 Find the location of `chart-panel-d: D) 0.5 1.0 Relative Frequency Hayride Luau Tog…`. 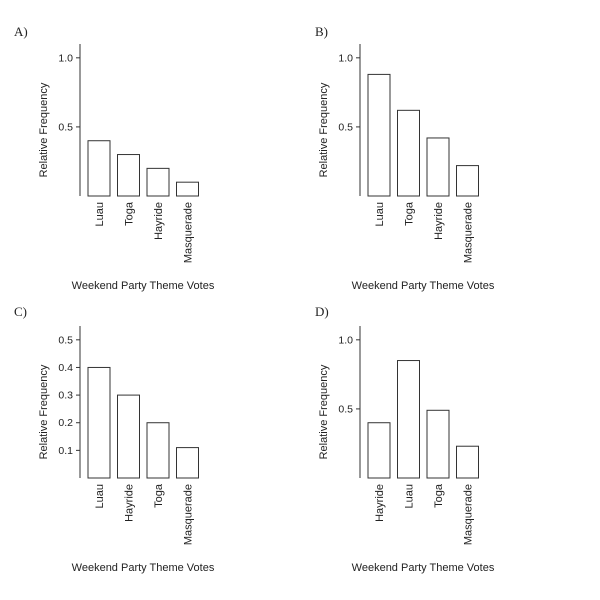

chart-panel-d: D) 0.5 1.0 Relative Frequency Hayride Luau Tog… is located at coordinates (405, 439).